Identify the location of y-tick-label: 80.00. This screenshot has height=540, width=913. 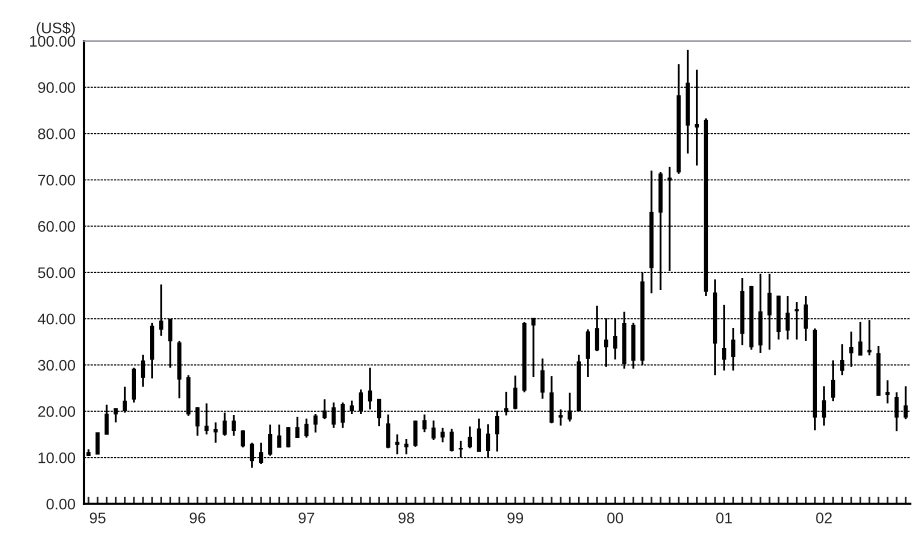
(57, 134).